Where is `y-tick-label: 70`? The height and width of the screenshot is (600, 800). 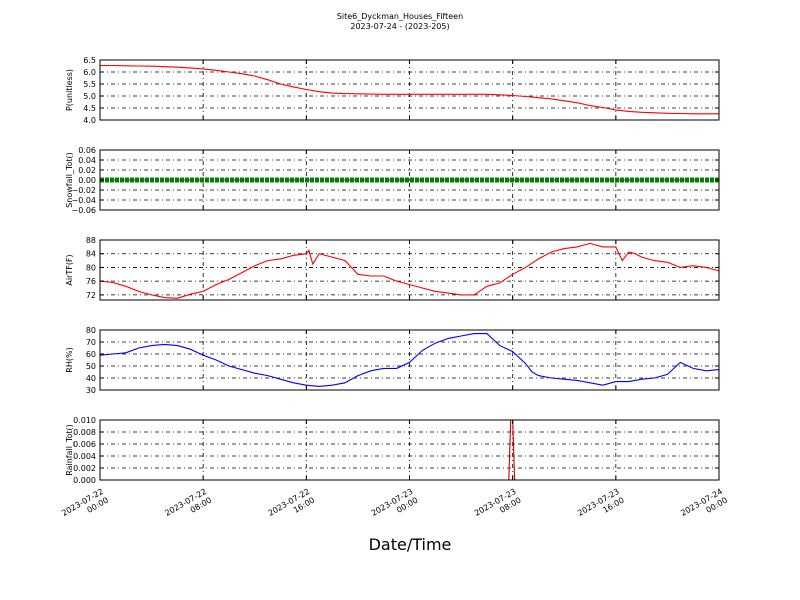
y-tick-label: 70 is located at coordinates (91, 342).